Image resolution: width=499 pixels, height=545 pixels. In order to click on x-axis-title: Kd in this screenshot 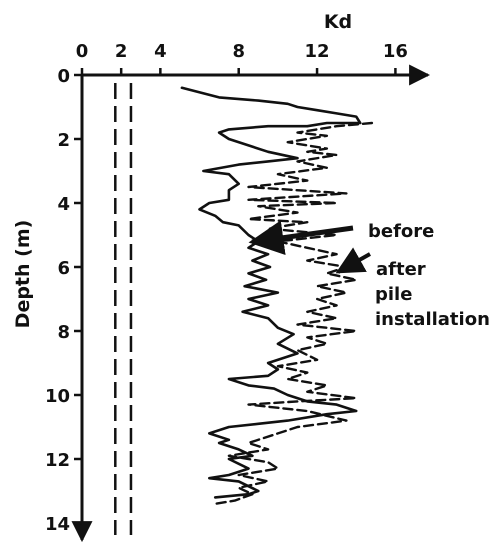, I will do `click(338, 22)`.